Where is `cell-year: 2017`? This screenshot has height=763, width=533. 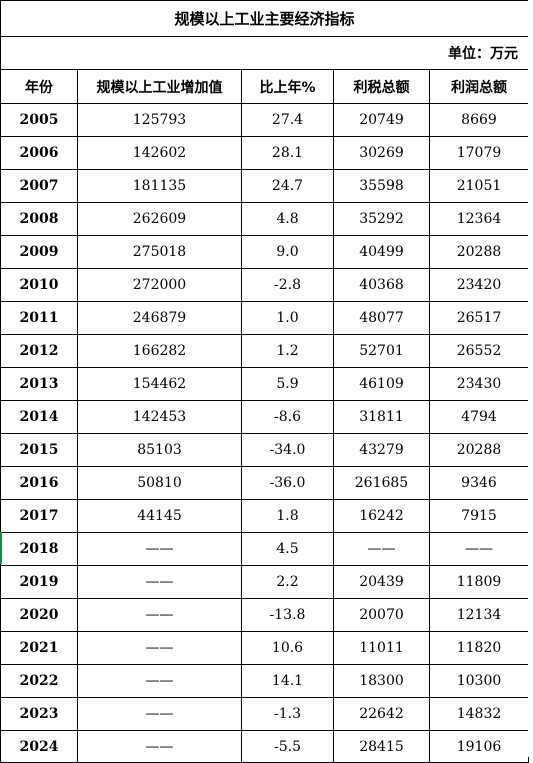 cell-year: 2017 is located at coordinates (39, 516).